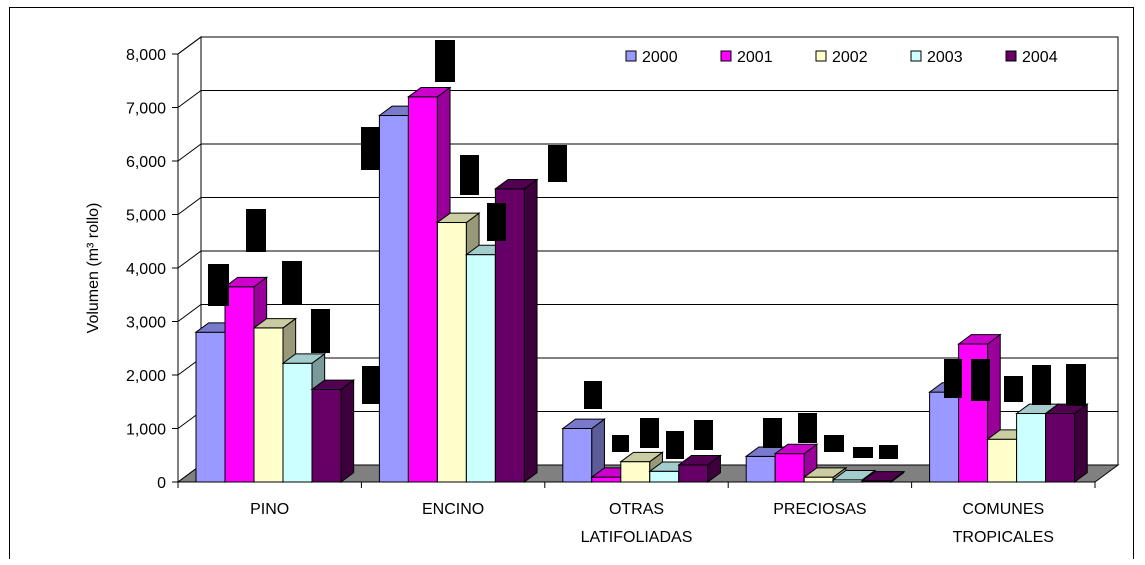 The height and width of the screenshot is (565, 1145). What do you see at coordinates (146, 55) in the screenshot?
I see `y-tick-label: 8,000` at bounding box center [146, 55].